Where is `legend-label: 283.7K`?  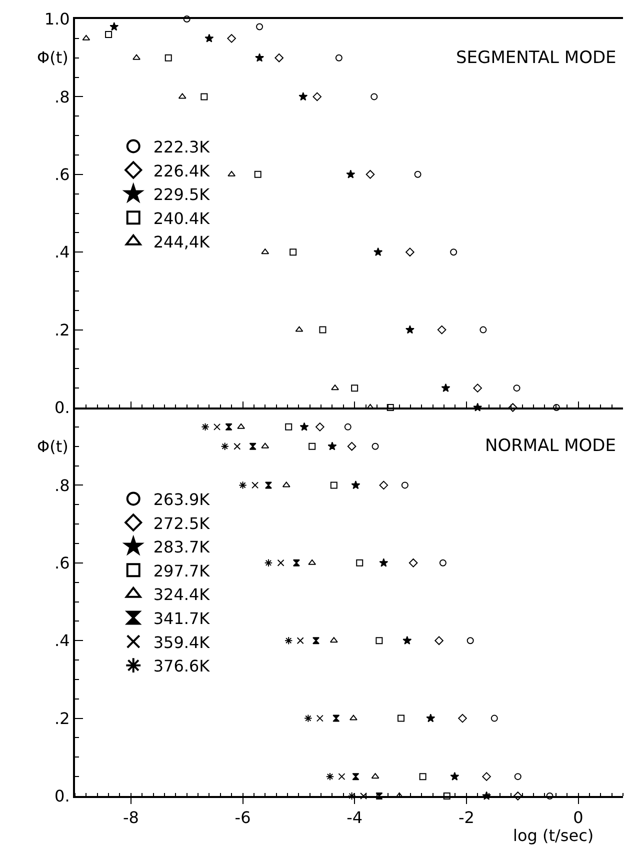 legend-label: 283.7K is located at coordinates (181, 547).